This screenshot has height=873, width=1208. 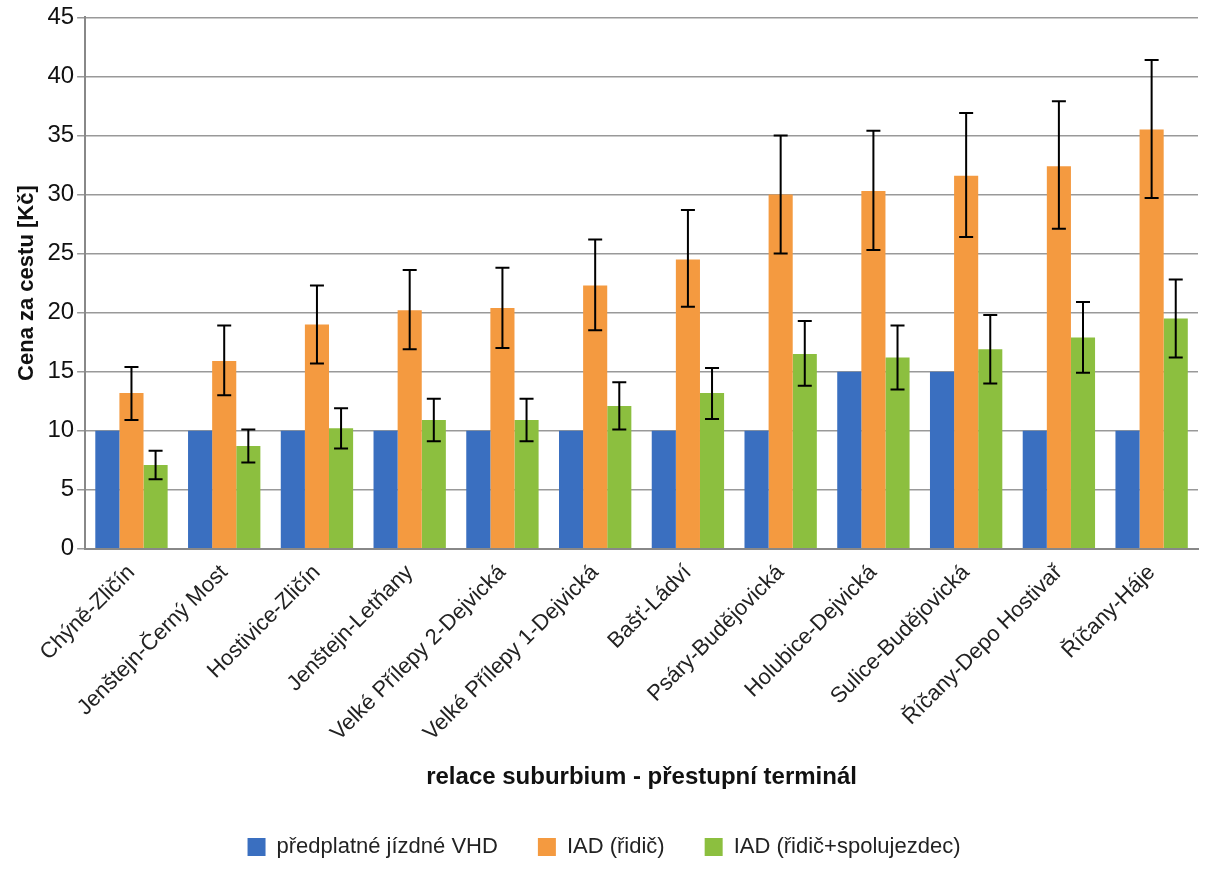 What do you see at coordinates (61, 16) in the screenshot?
I see `y-tick-label: 45` at bounding box center [61, 16].